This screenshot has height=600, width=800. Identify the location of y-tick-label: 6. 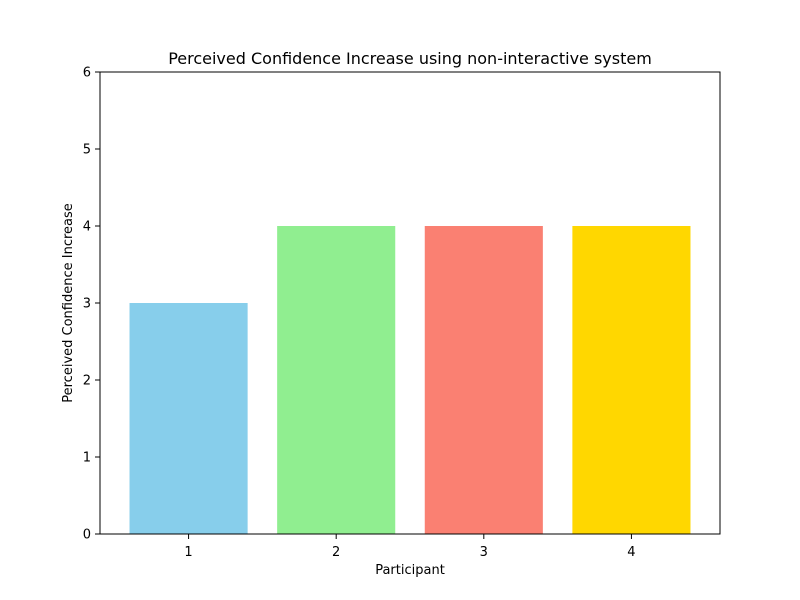
(87, 73).